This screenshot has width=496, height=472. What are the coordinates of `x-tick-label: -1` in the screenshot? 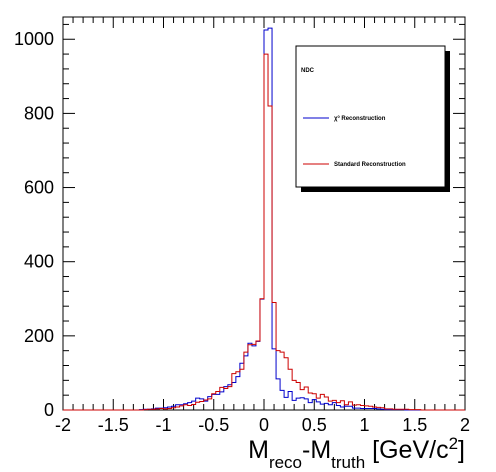 It's located at (163, 425).